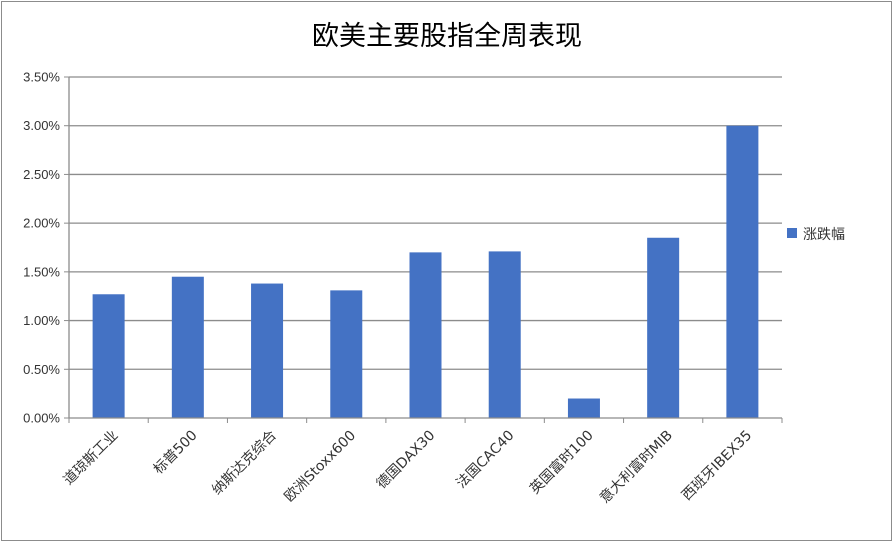 This screenshot has height=544, width=895. What do you see at coordinates (406, 460) in the screenshot?
I see `x-category-label: 德国DAX30` at bounding box center [406, 460].